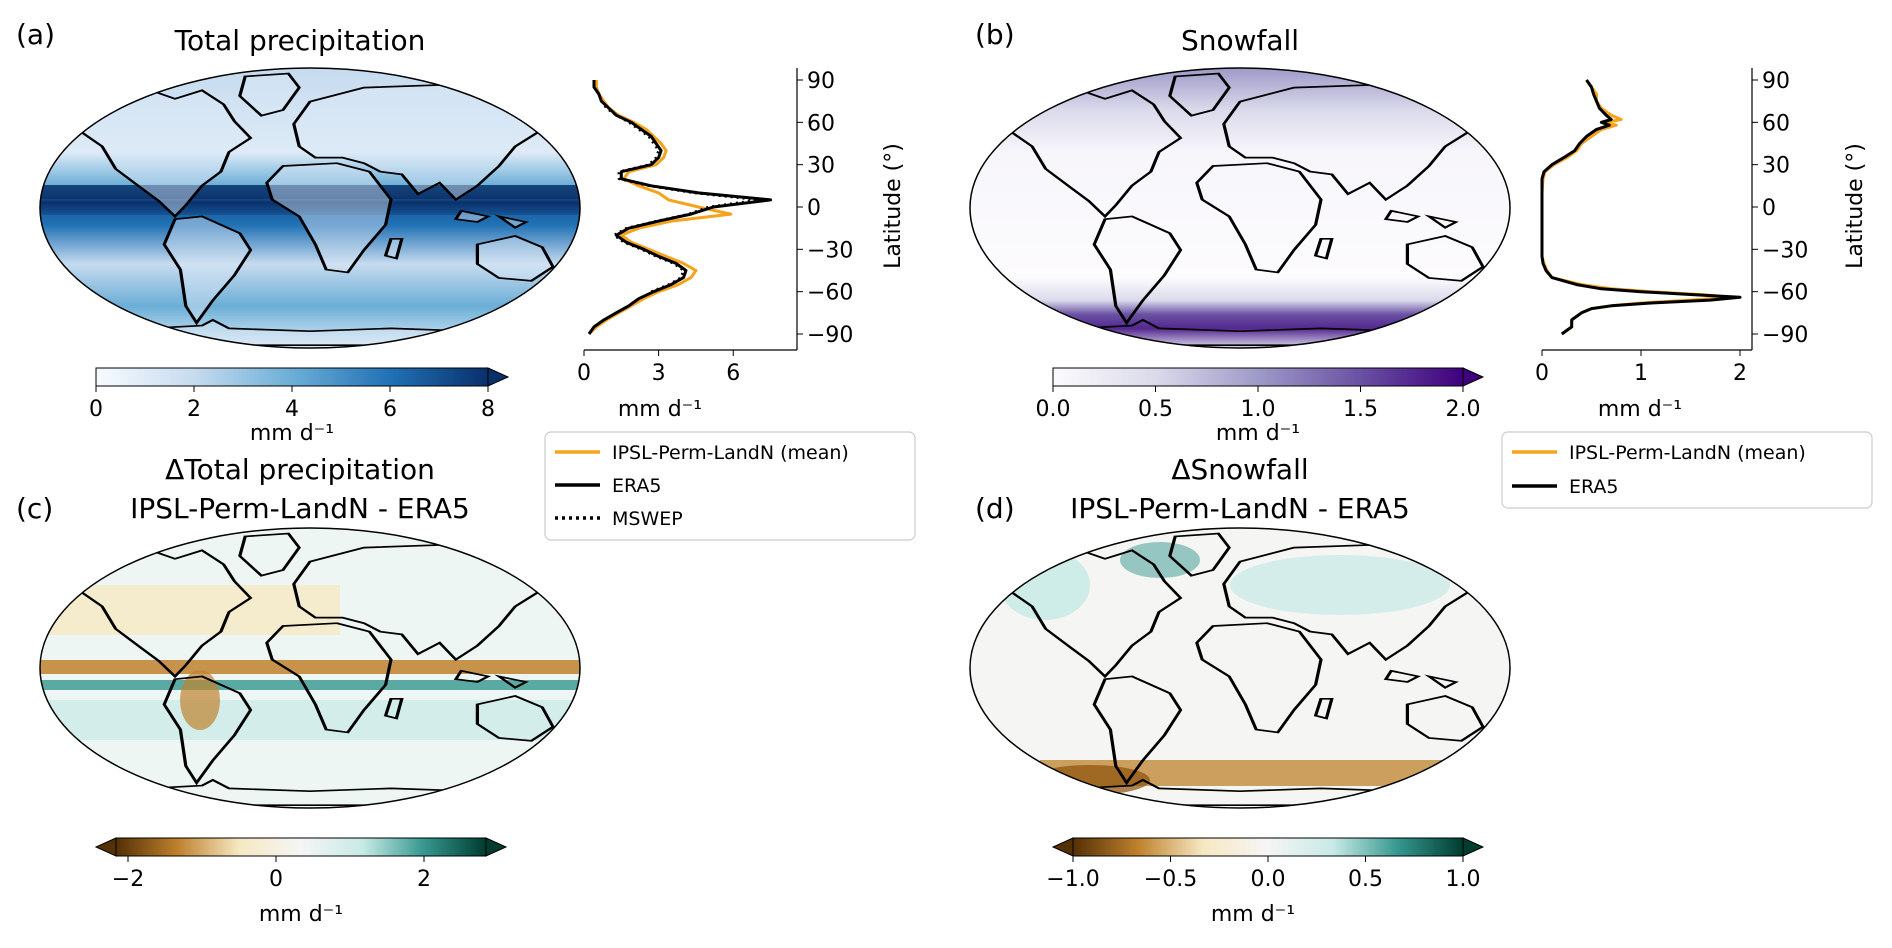 Image resolution: width=1892 pixels, height=948 pixels. Describe the element at coordinates (1855, 206) in the screenshot. I see `line-b-ylabel: Latitude (°)` at that location.